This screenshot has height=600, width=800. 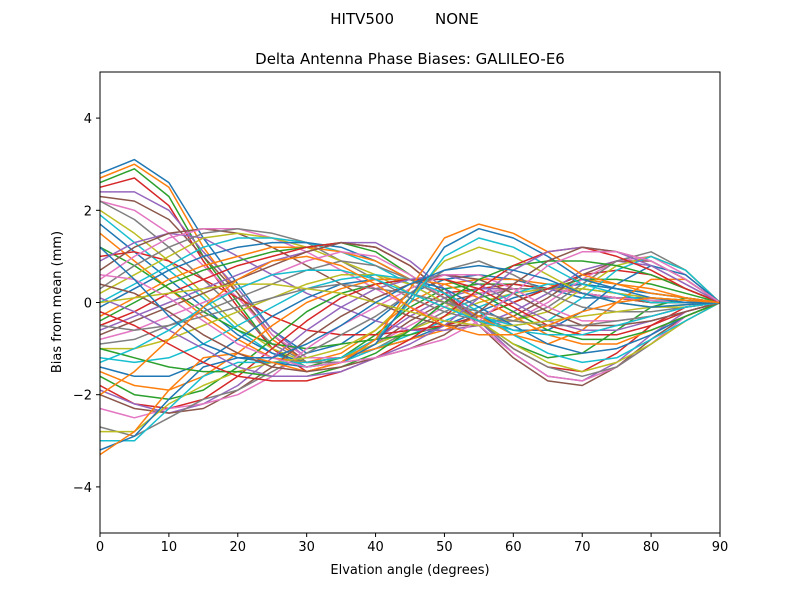 I want to click on x-tick-label: 40, so click(x=375, y=547).